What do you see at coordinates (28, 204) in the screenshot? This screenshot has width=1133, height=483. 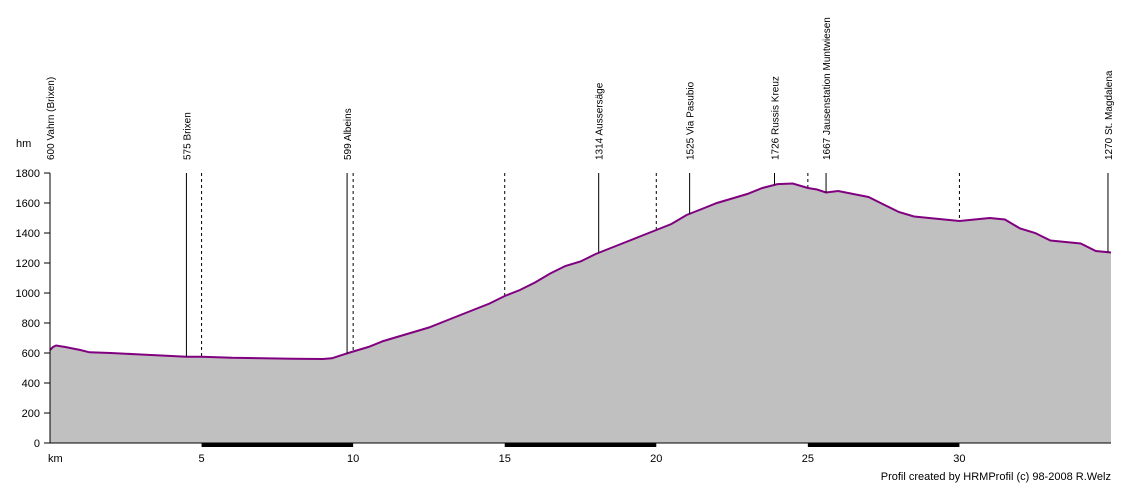 I see `y-tick-label: 1600` at bounding box center [28, 204].